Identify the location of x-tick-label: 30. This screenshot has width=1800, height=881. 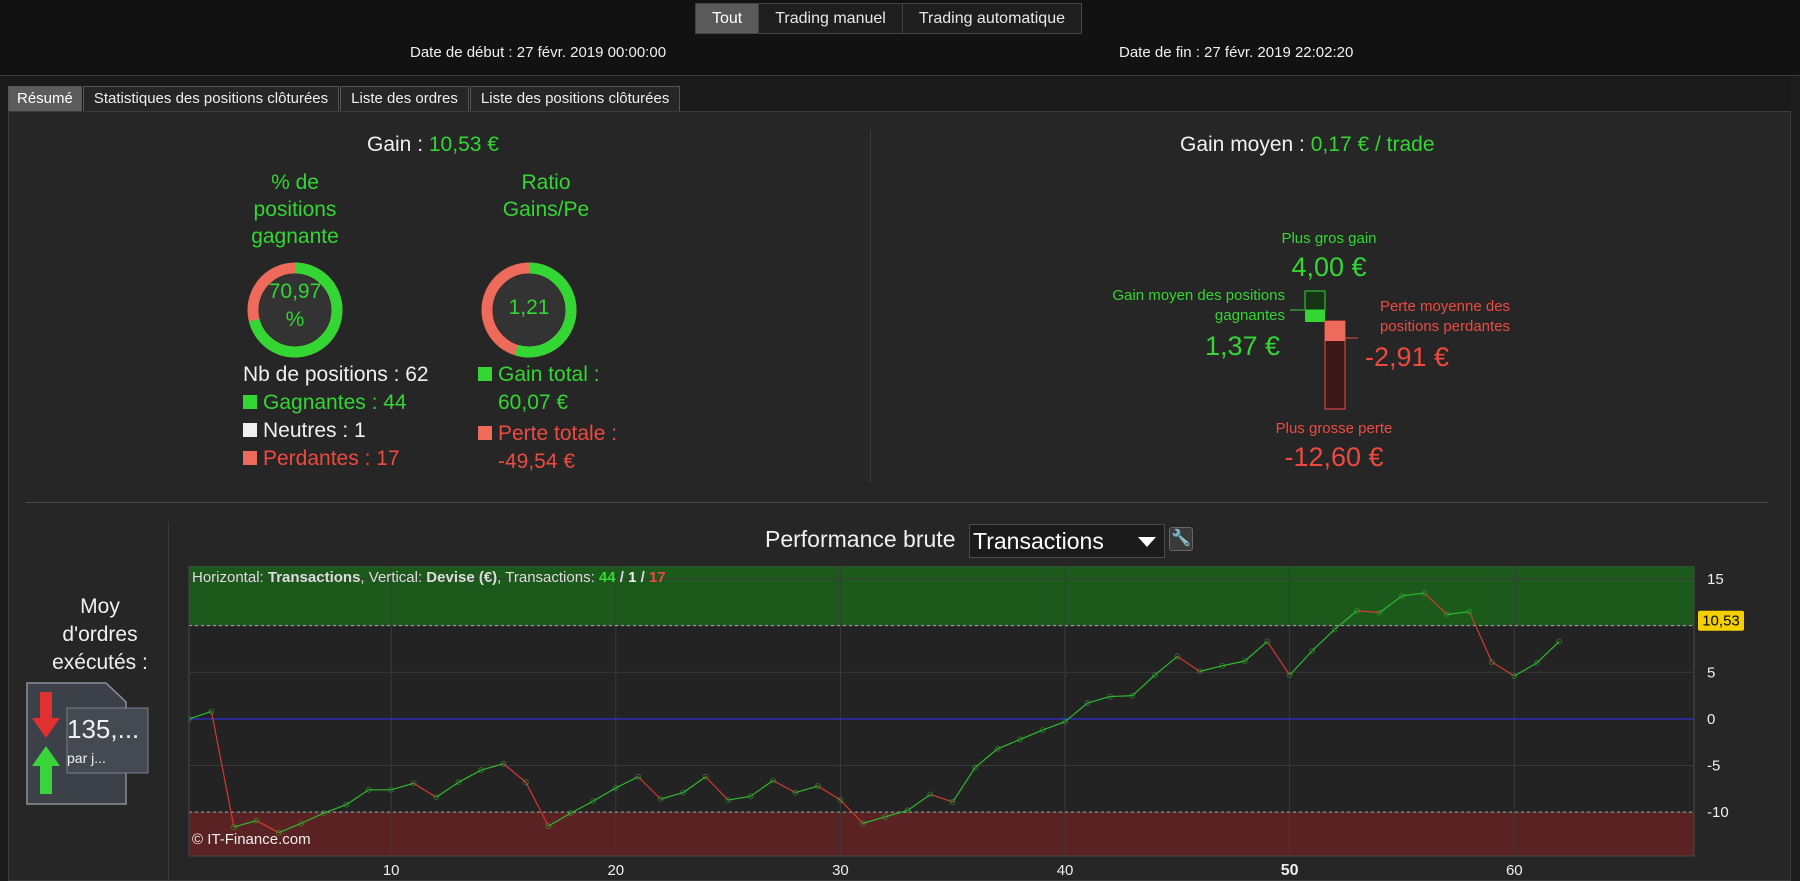
(840, 870).